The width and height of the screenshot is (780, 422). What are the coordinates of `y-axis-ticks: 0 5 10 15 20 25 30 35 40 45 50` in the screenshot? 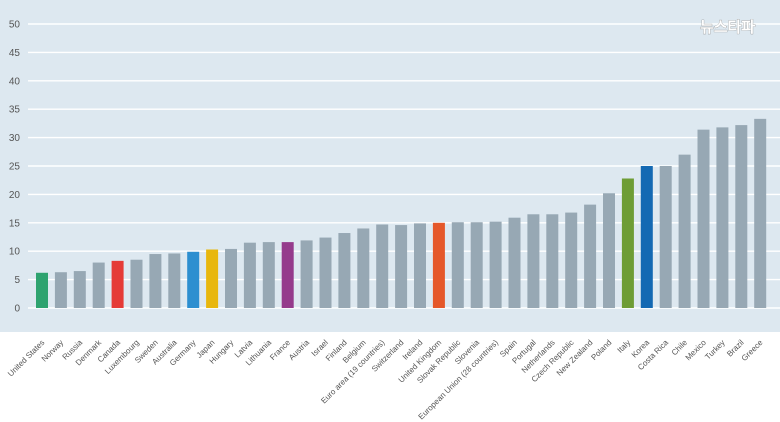 It's located at (15, 167).